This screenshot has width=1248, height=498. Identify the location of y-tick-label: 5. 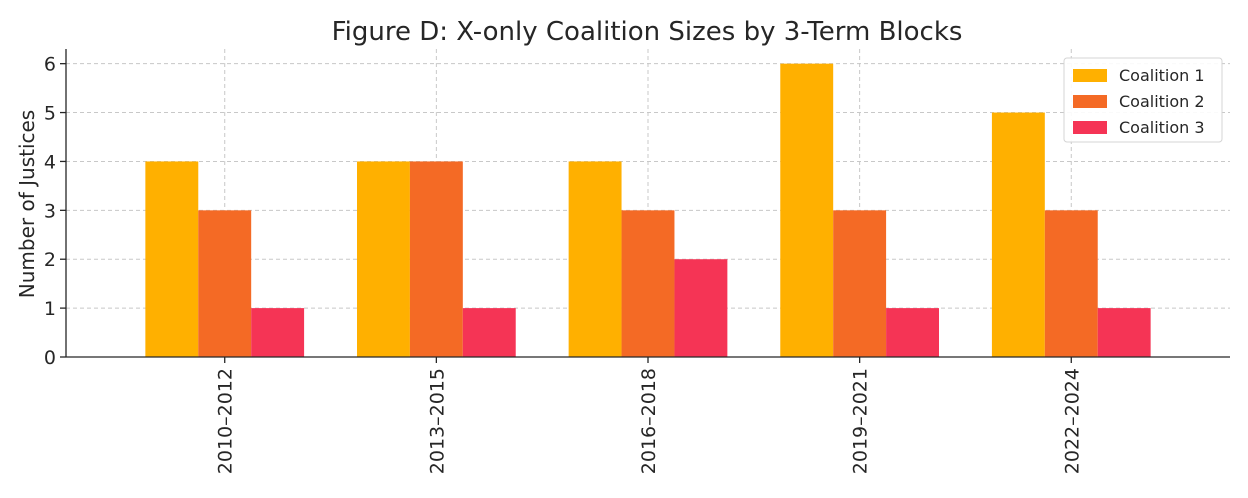
(50, 114).